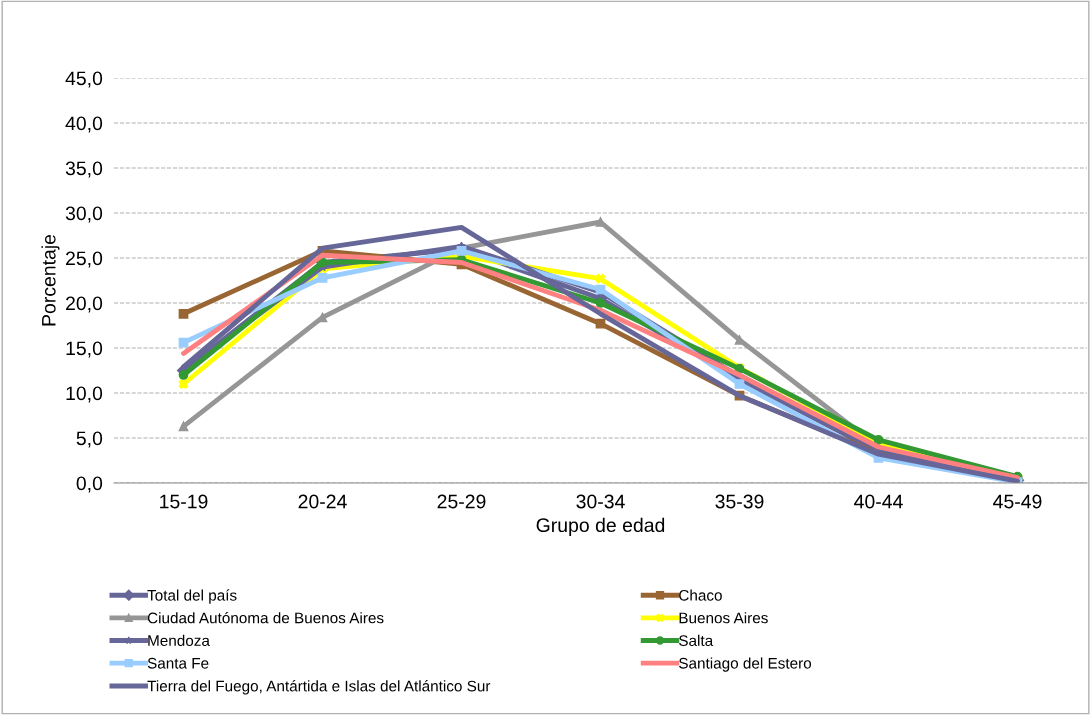 This screenshot has height=715, width=1091. Describe the element at coordinates (745, 664) in the screenshot. I see `legend-label: Santiago del Estero` at that location.